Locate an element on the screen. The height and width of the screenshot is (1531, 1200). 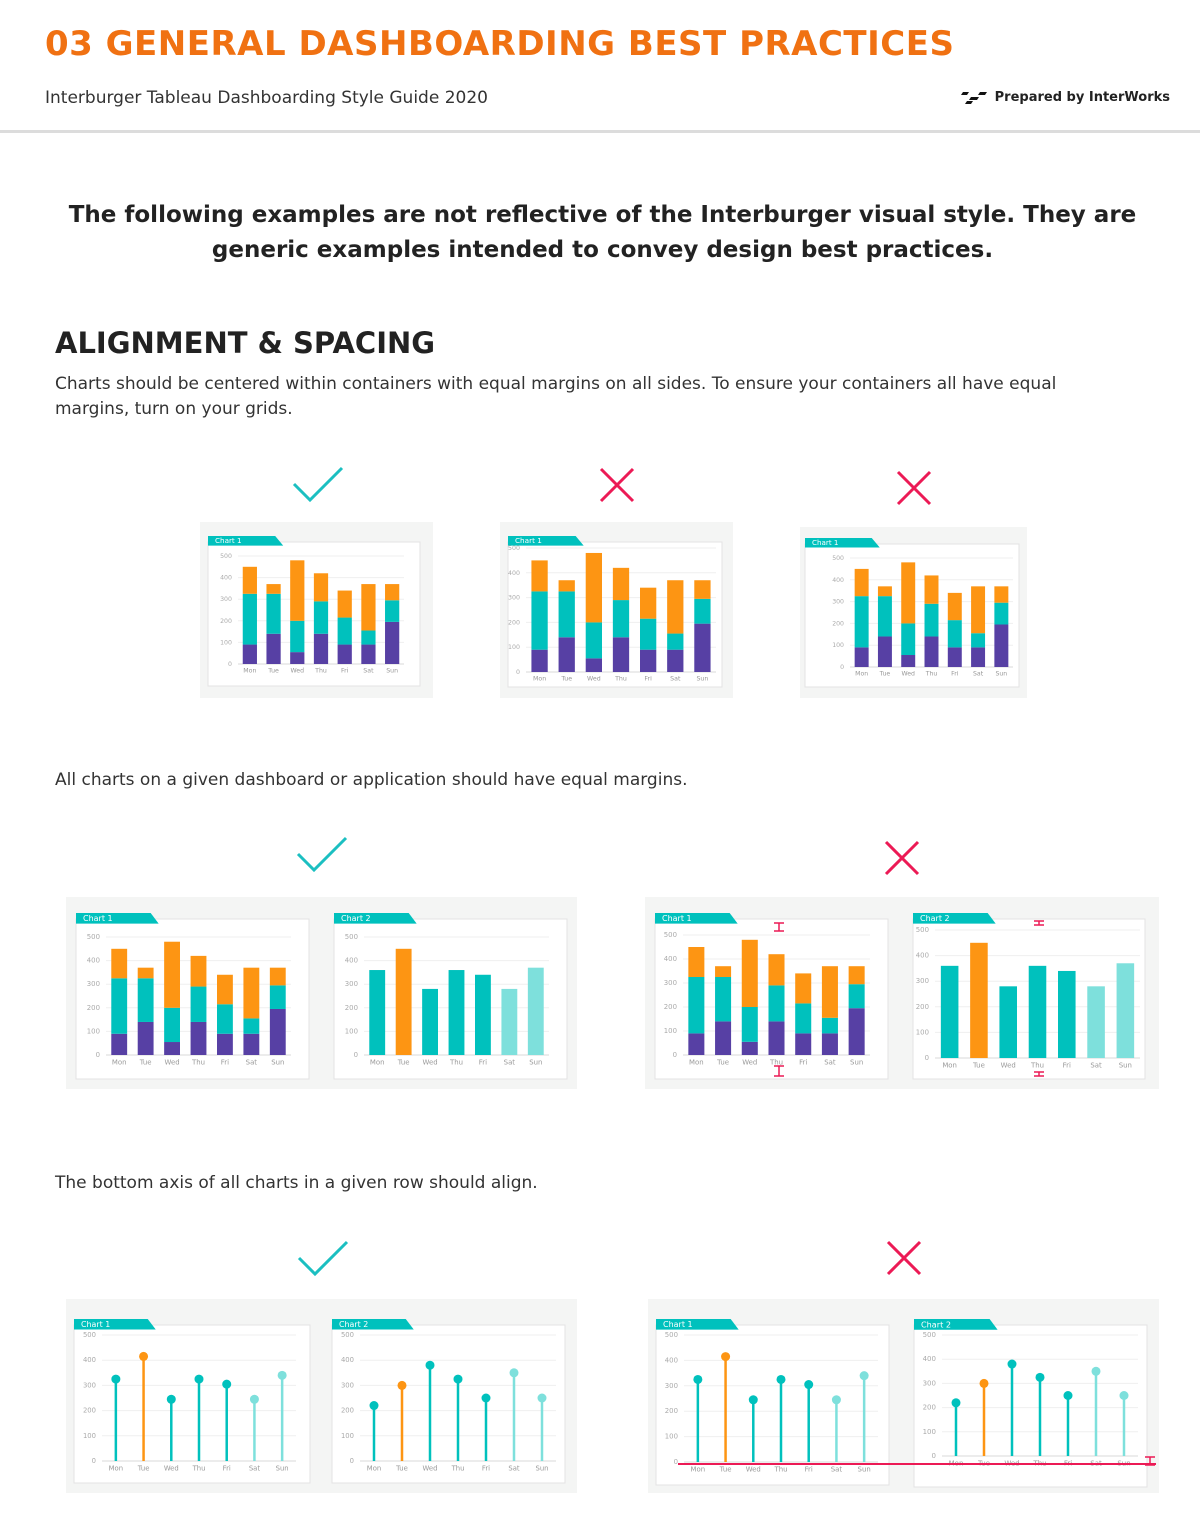
interworks-logo-icon is located at coordinates (973, 97).